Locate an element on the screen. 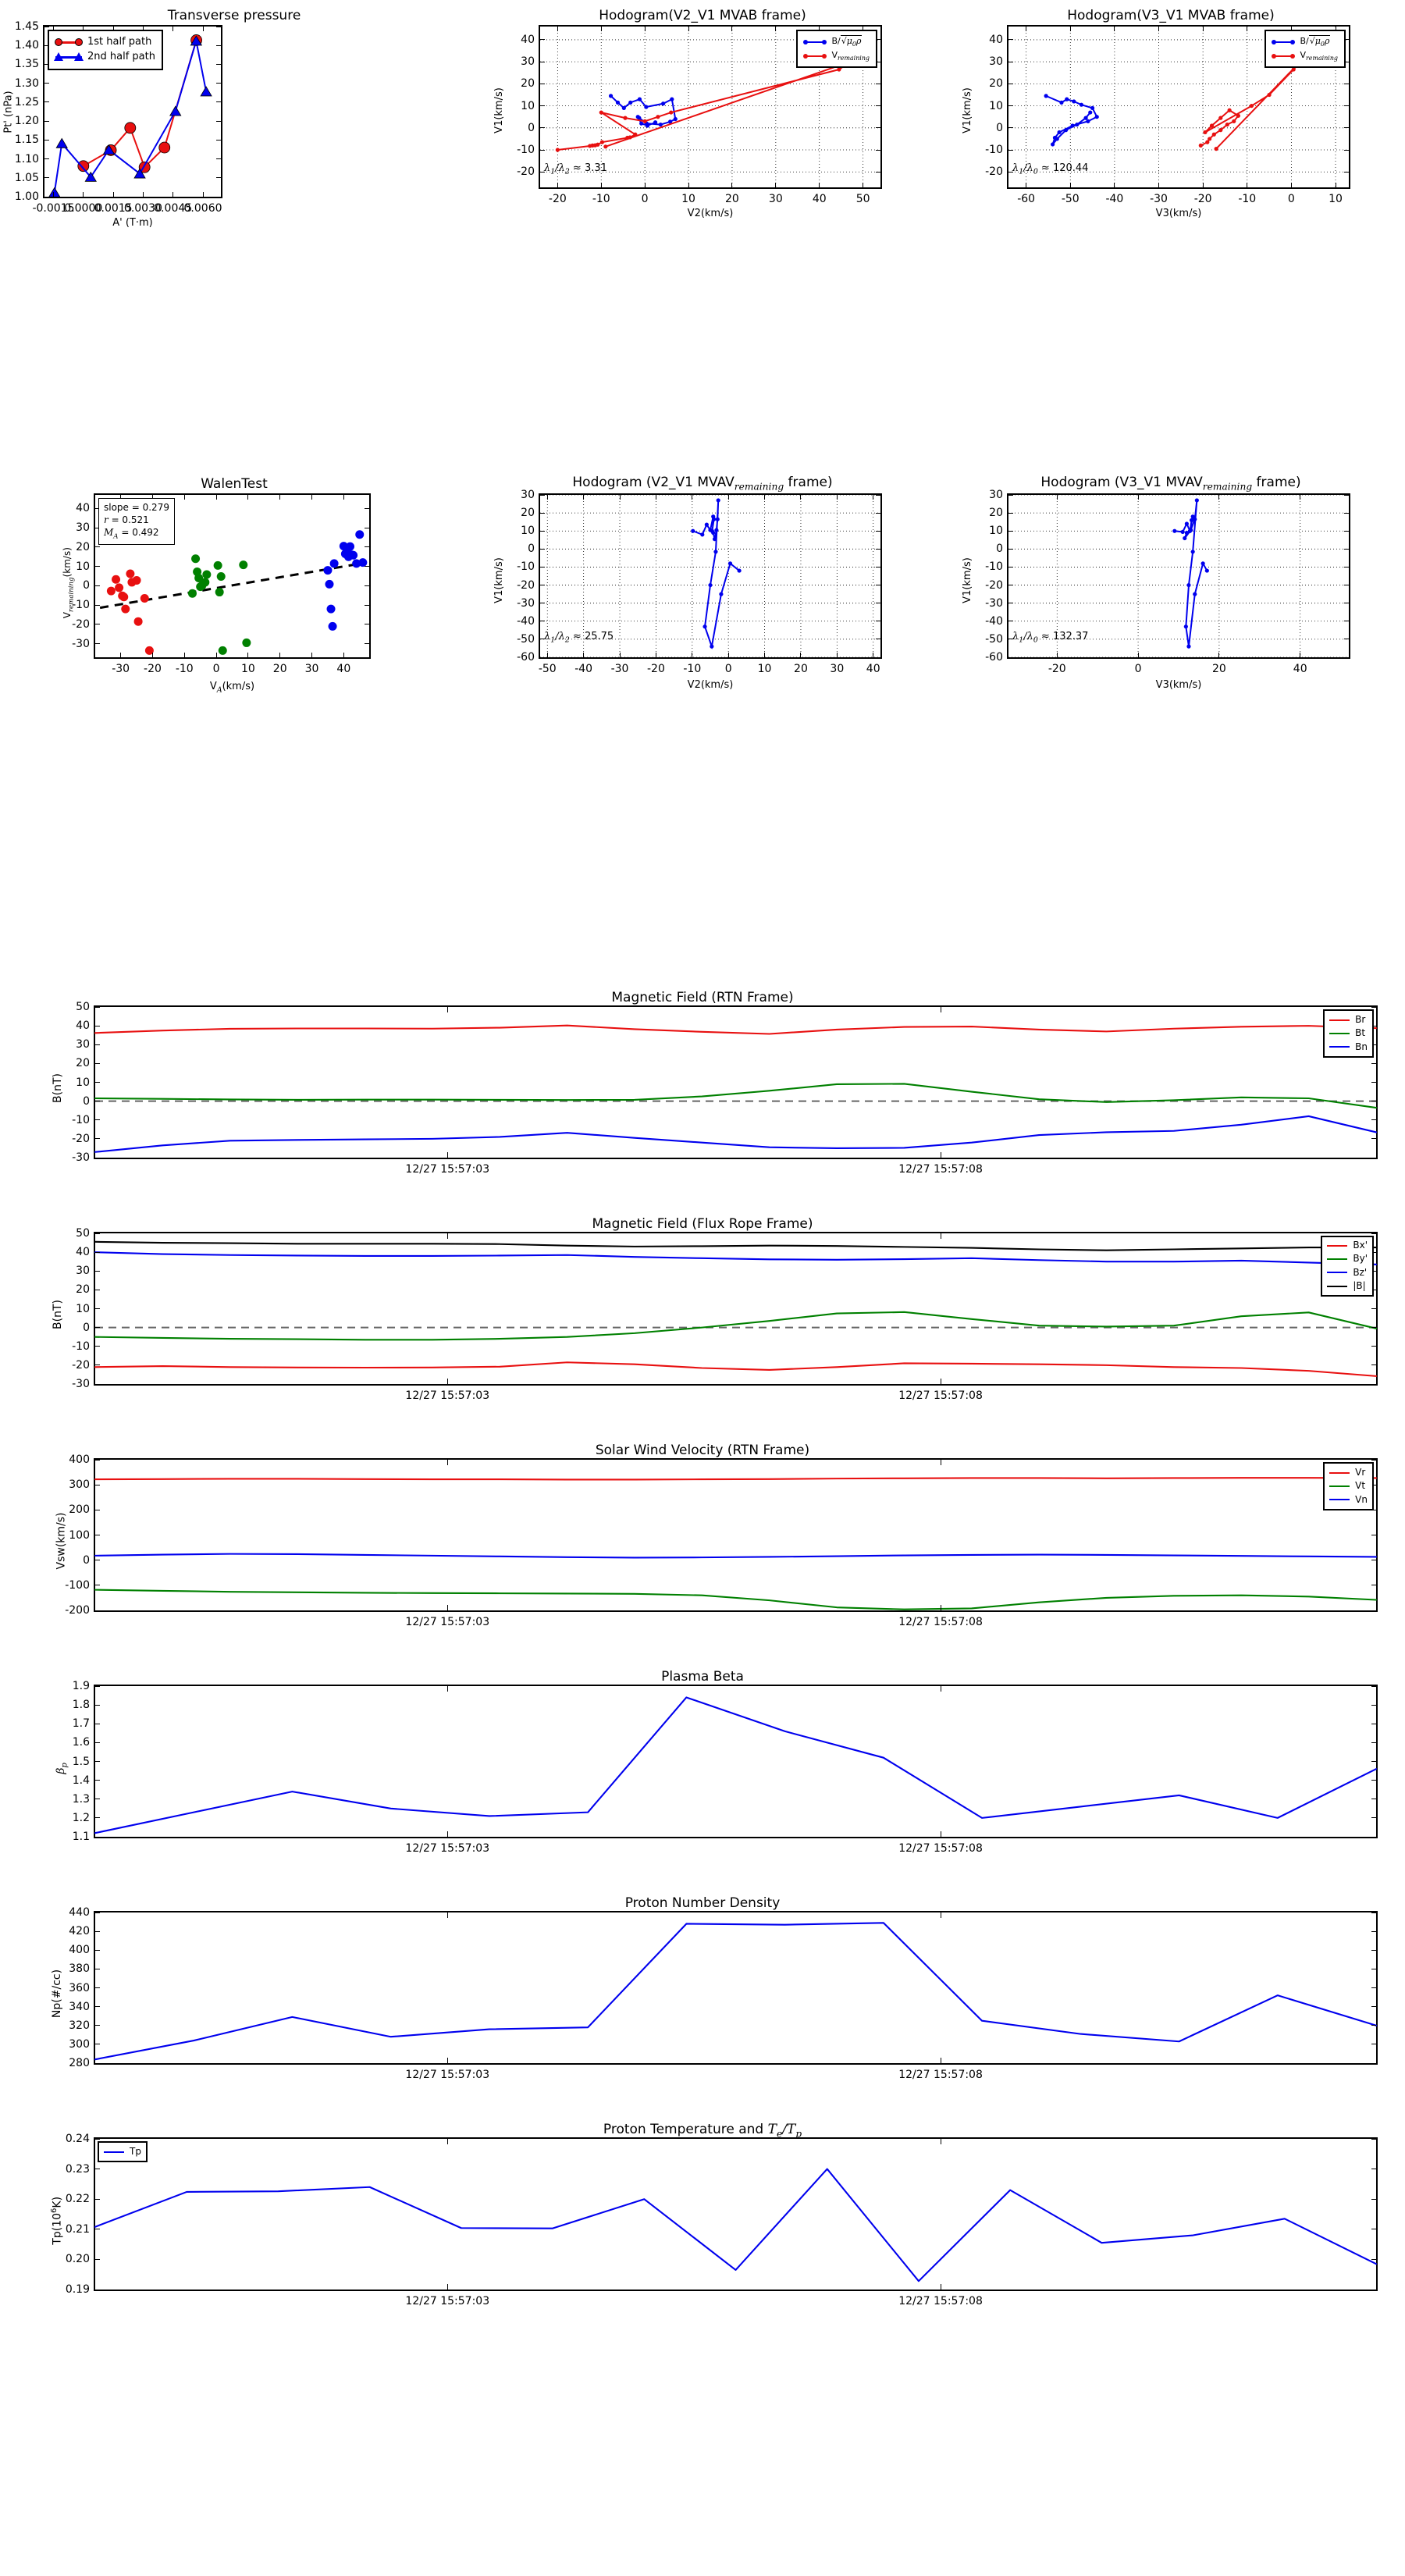 This screenshot has width=1405, height=2576. x-axis-label: A' (T·m) is located at coordinates (133, 223).